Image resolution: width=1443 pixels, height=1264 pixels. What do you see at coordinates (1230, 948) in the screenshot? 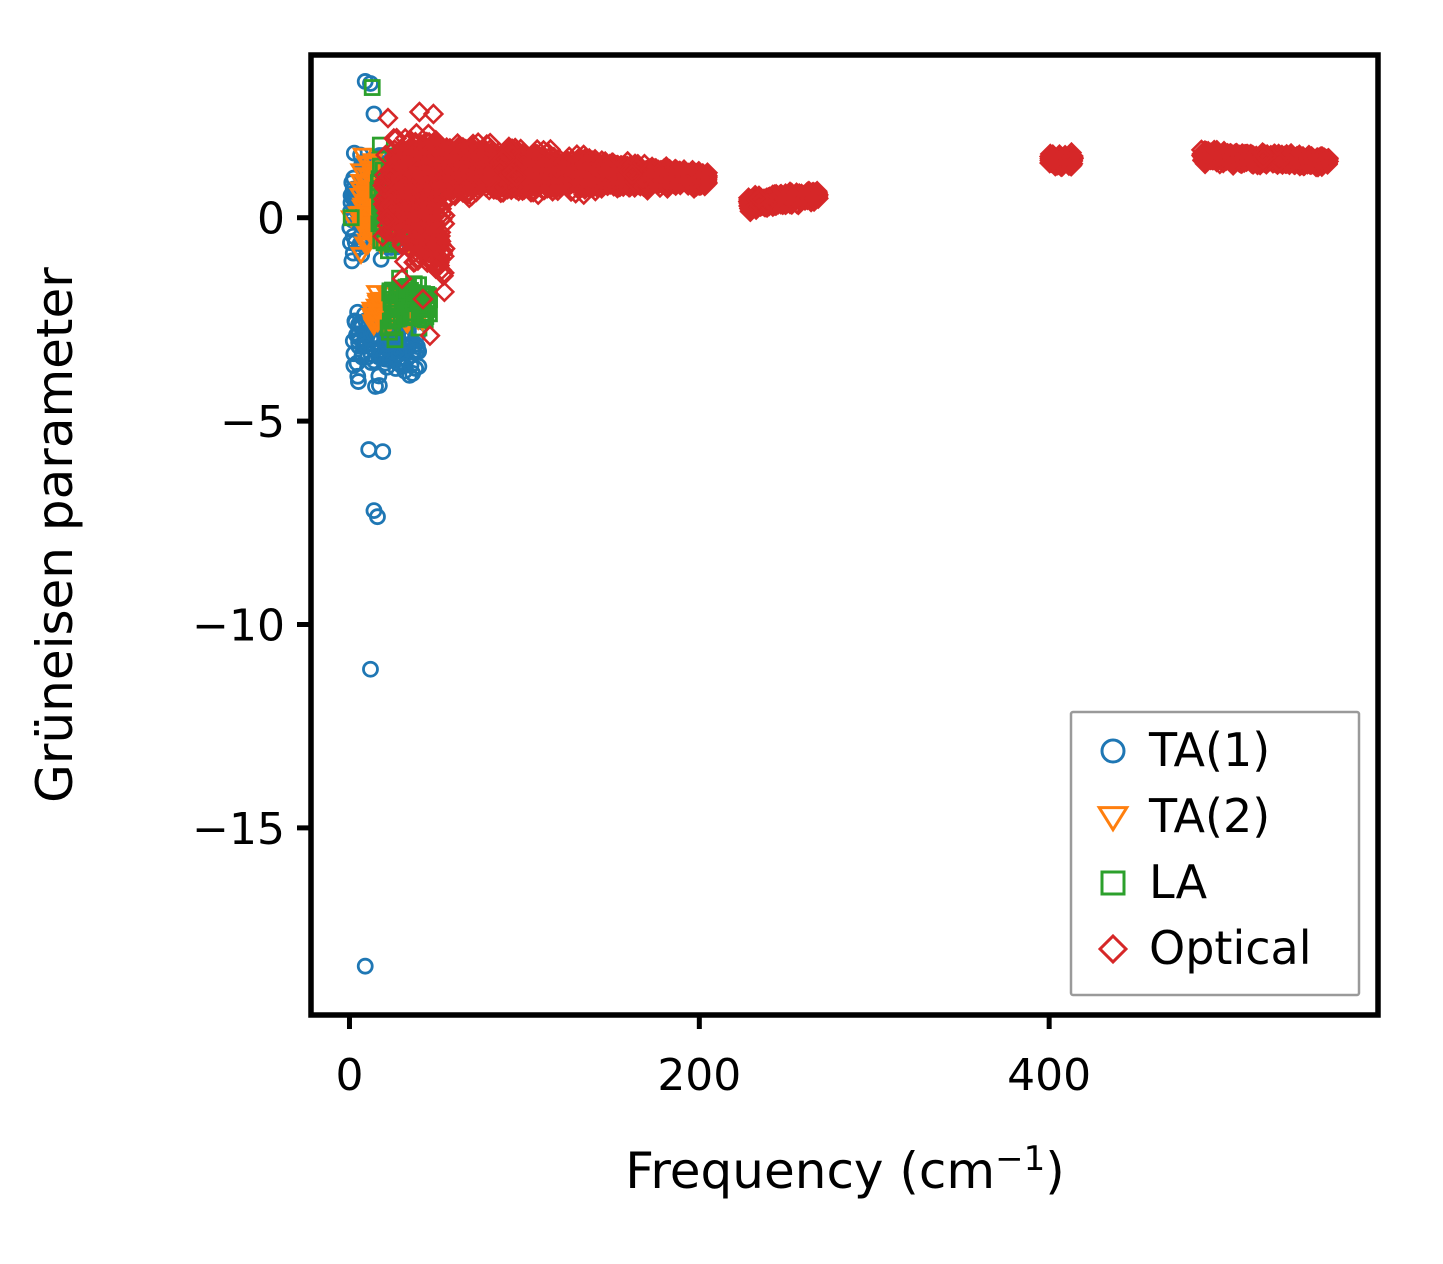
I see `legend-label-optical: Optical` at bounding box center [1230, 948].